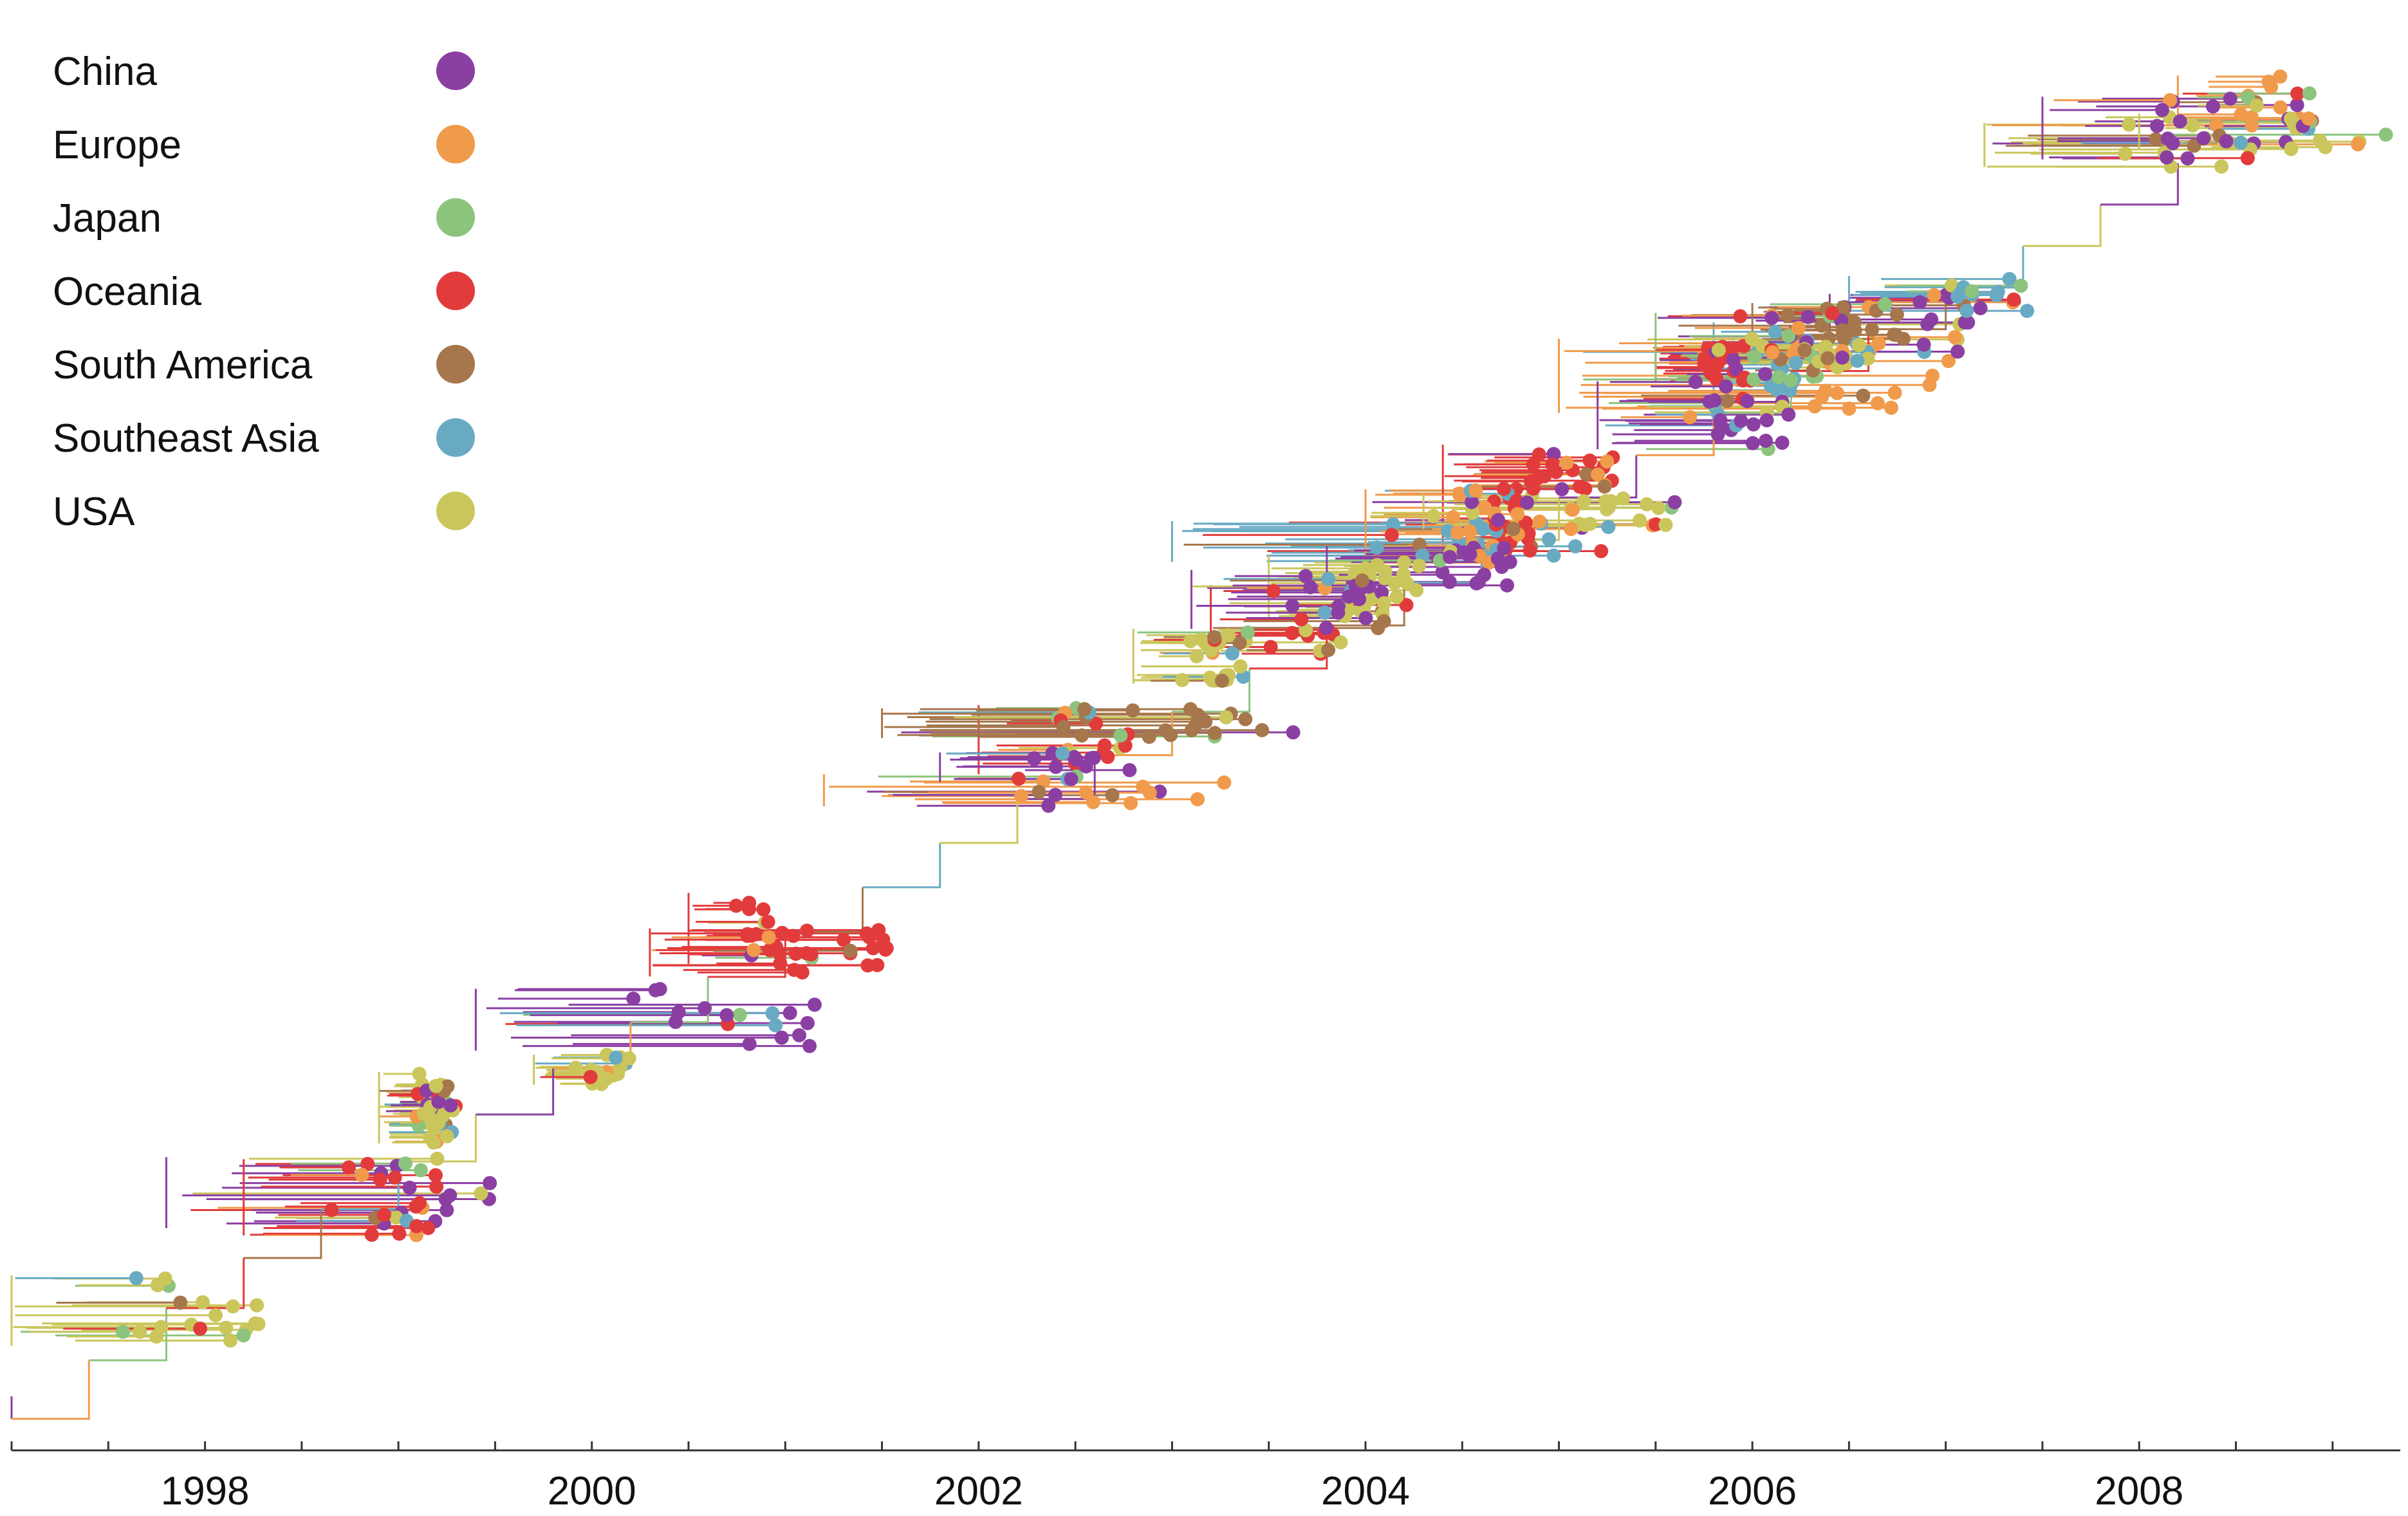 This screenshot has height=1516, width=2408. Describe the element at coordinates (1205, 1477) in the screenshot. I see `time-axis: 1998 2000 2002 2004 2006 2008` at that location.